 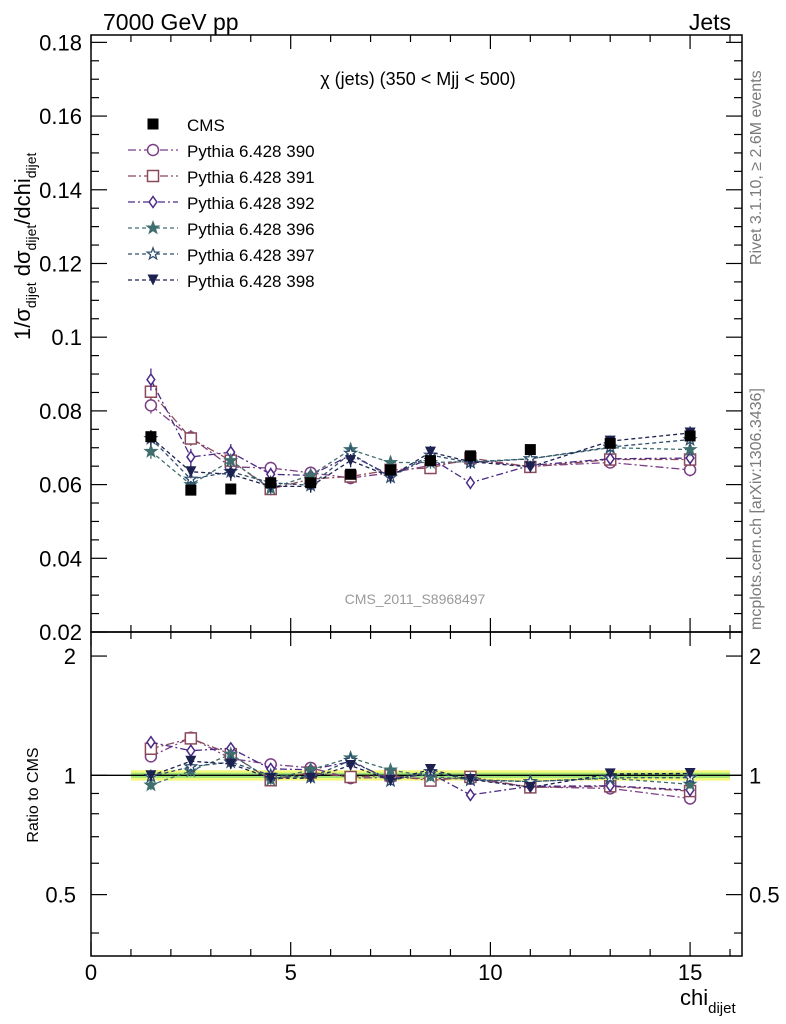 I want to click on y-tick-label: 0.08, so click(x=60, y=411).